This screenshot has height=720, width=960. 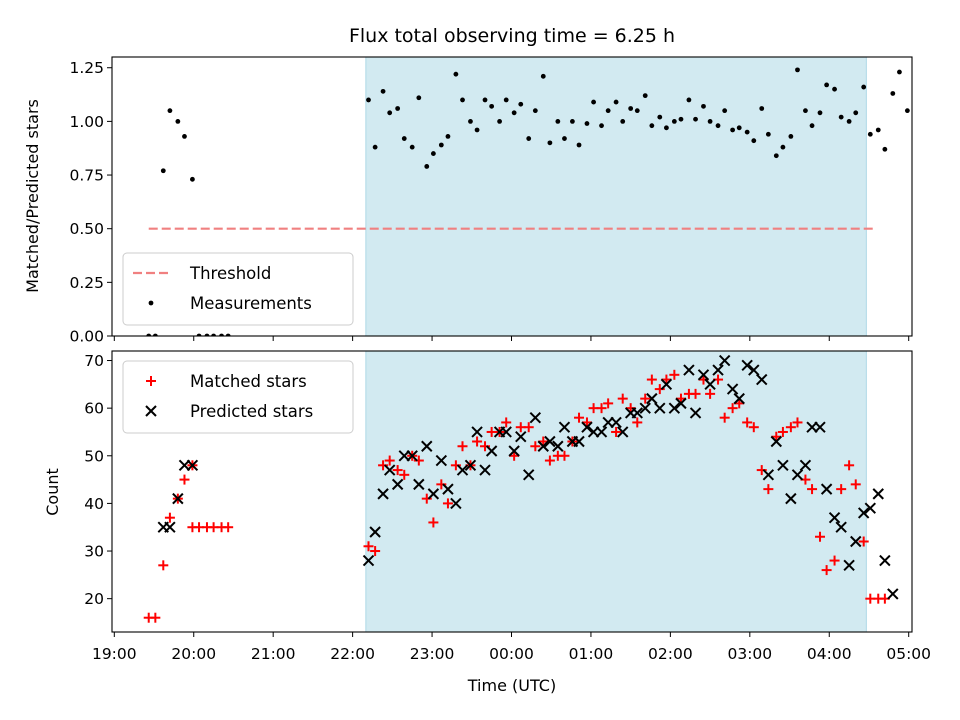 I want to click on x-tick-label: 20:00, so click(x=193, y=654).